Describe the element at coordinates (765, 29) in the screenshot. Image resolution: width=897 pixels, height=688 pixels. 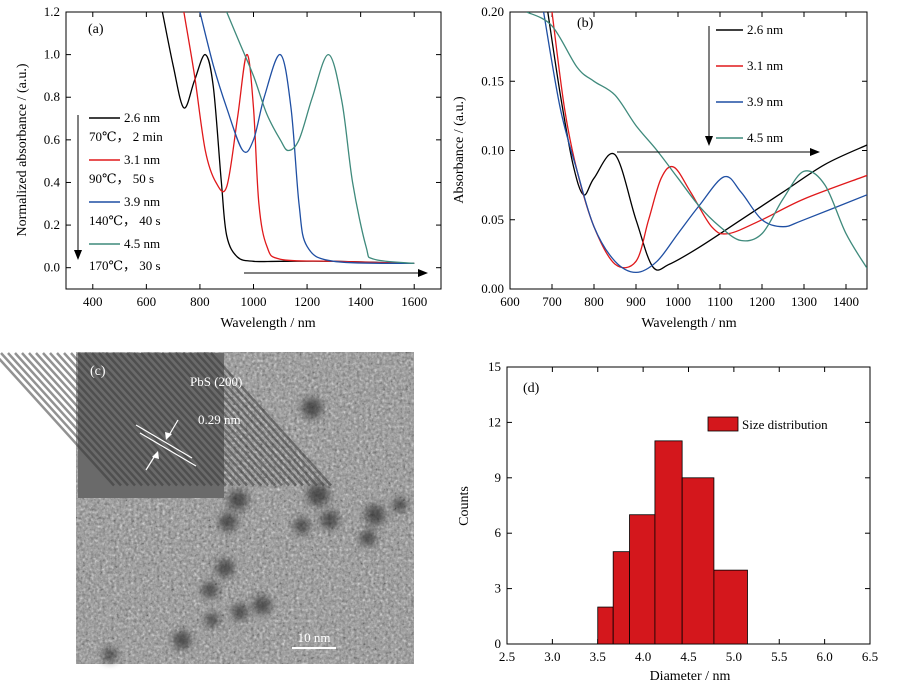
I see `legend-b-name-1: 2.6 nm` at that location.